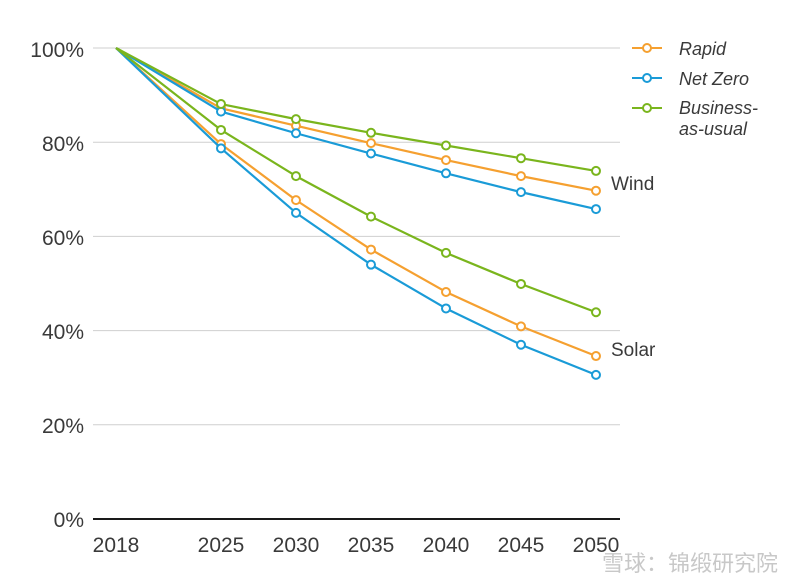  I want to click on legend: Rapid Net Zero Business- as-usual, so click(695, 89).